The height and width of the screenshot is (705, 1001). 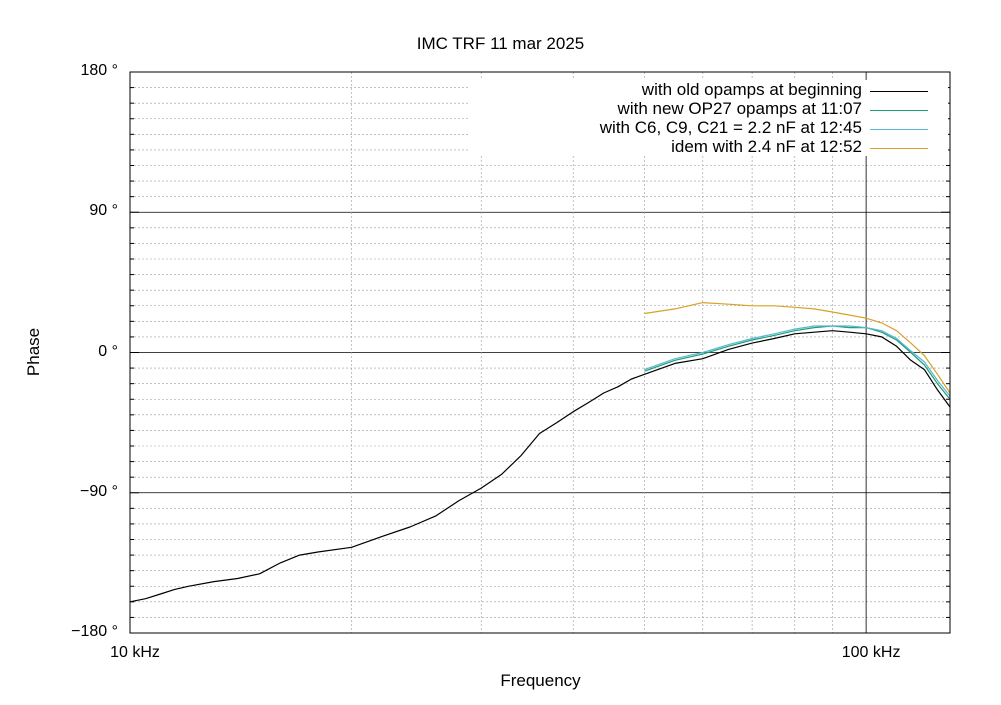 I want to click on y-tick-label: 0 °, so click(x=108, y=351).